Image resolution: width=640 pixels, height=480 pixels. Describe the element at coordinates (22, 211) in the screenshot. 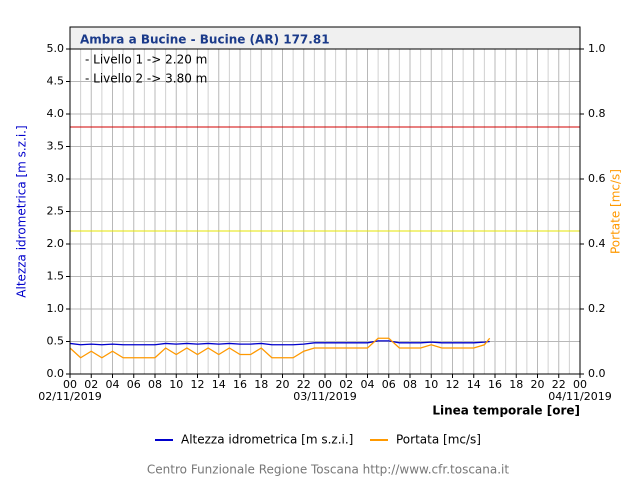

I see `y-axis-label: Altezza idrometrica [m s.z.i.]` at that location.